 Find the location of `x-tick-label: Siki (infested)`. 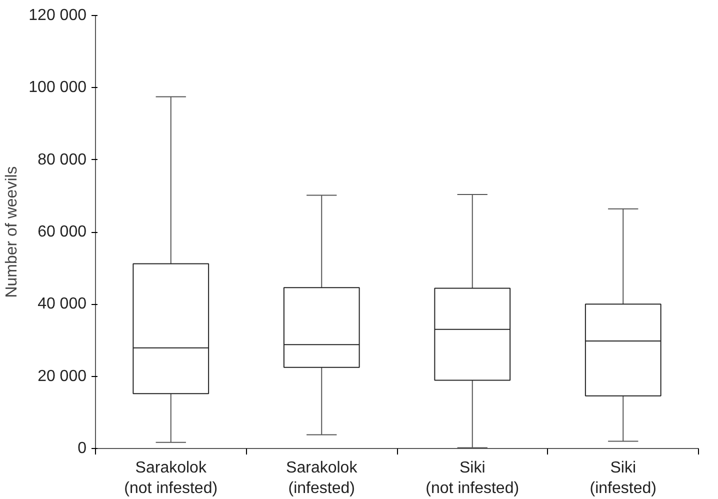

x-tick-label: Siki (infested) is located at coordinates (623, 478).